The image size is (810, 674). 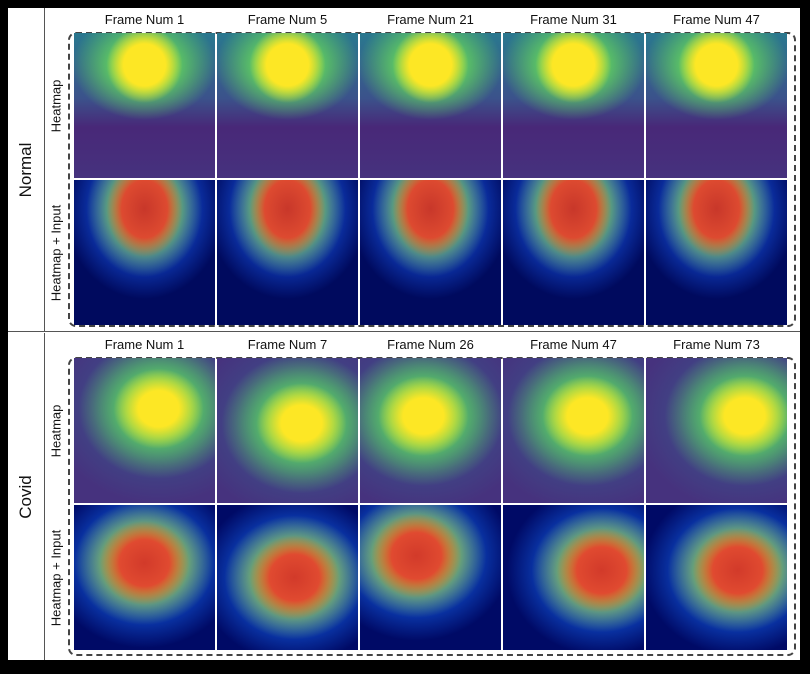 I want to click on group-label: Normal, so click(x=26, y=169).